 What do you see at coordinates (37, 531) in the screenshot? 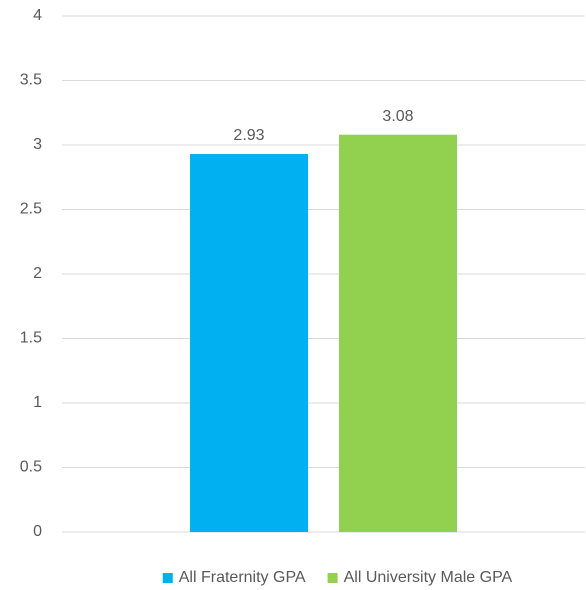
I see `y-tick-label: 0` at bounding box center [37, 531].